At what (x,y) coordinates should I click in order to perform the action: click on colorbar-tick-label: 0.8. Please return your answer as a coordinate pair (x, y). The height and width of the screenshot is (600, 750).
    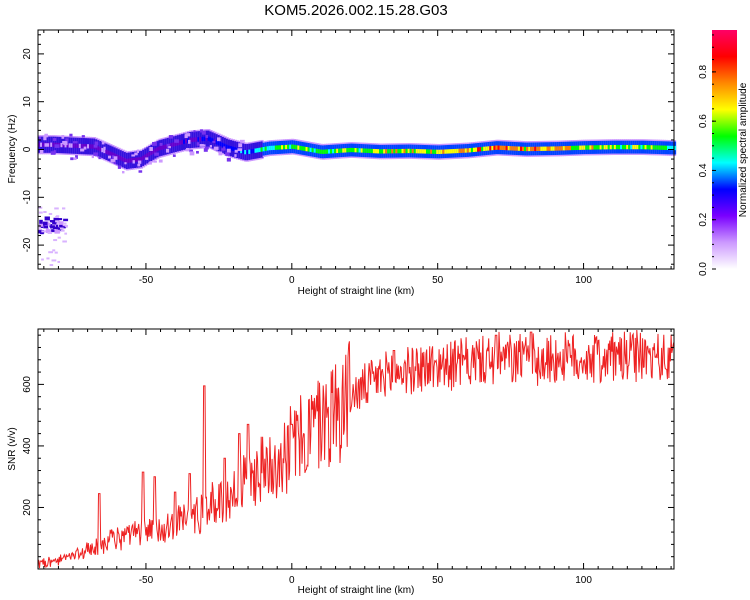
    Looking at the image, I should click on (703, 71).